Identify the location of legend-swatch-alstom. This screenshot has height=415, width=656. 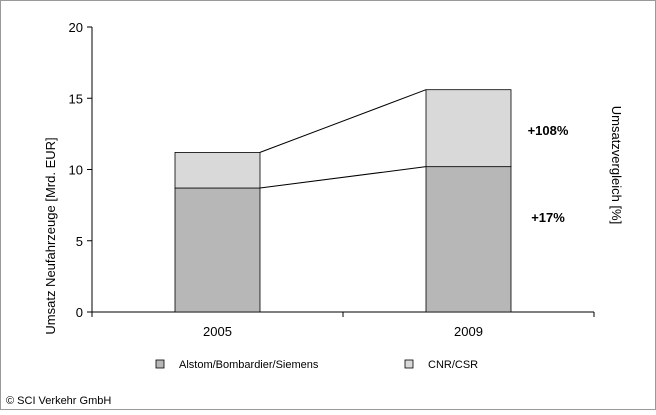
(160, 364).